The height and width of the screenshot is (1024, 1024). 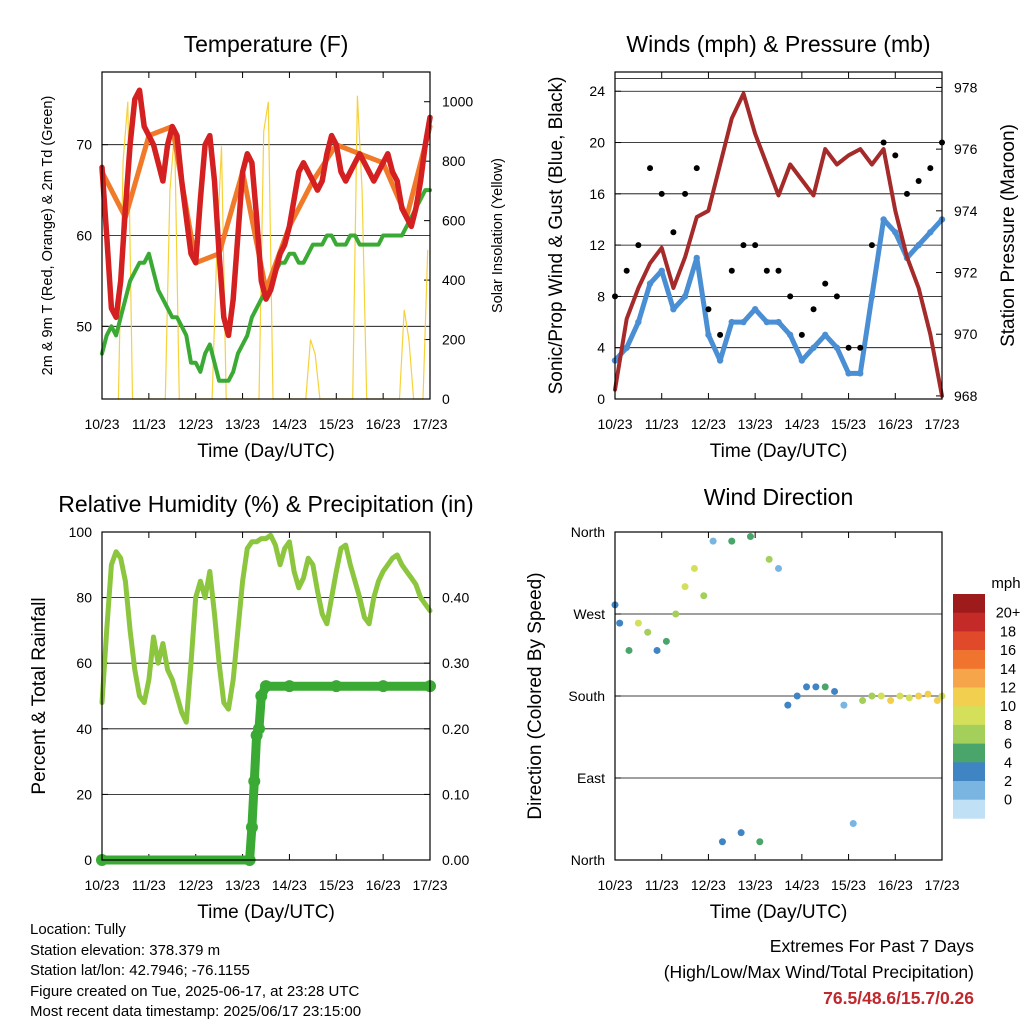 I want to click on y2-tick-label: 974, so click(x=966, y=211).